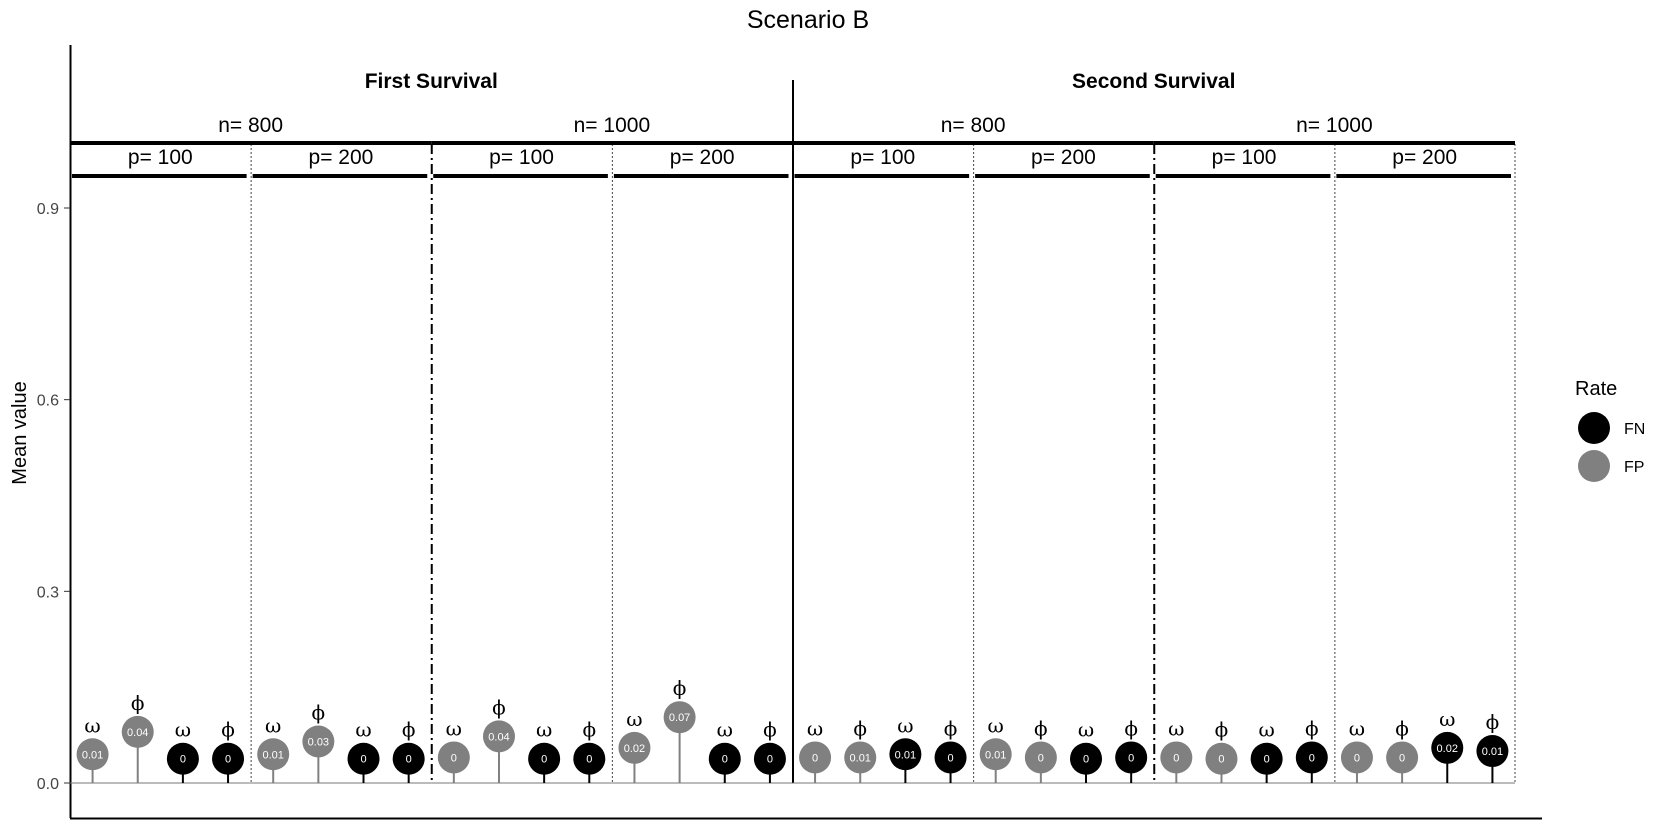  What do you see at coordinates (48, 592) in the screenshot?
I see `y-tick-label: 0.3` at bounding box center [48, 592].